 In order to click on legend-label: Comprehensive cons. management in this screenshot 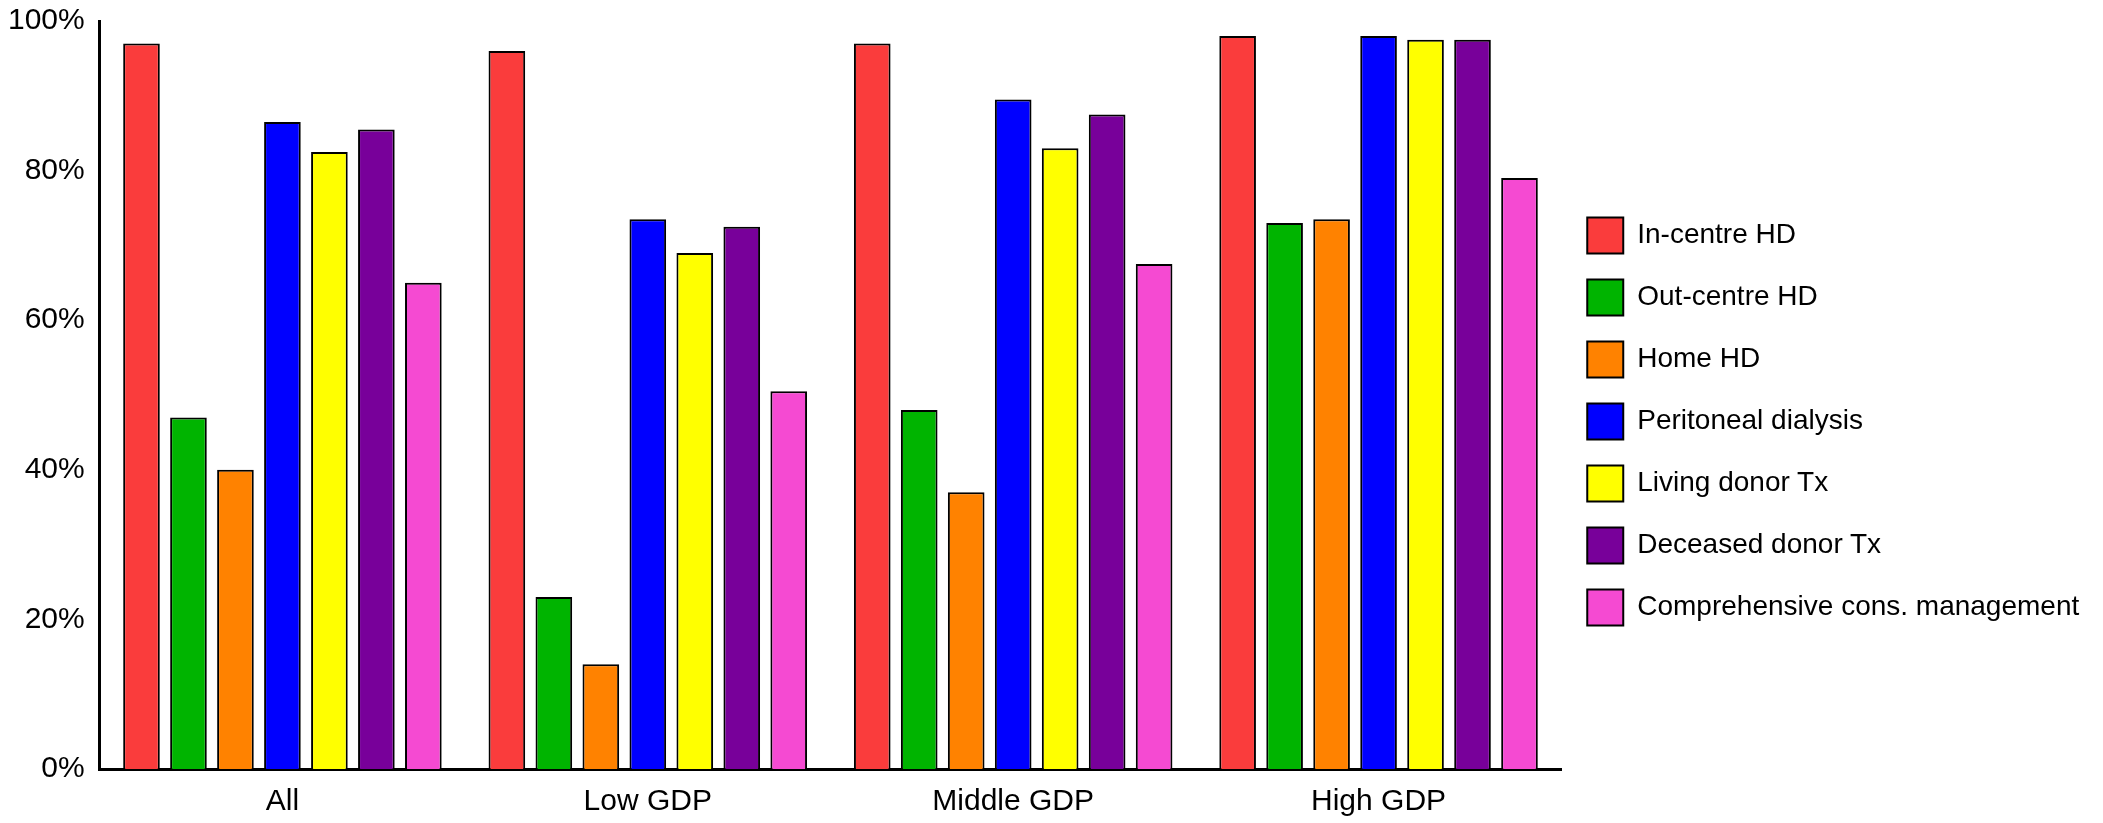, I will do `click(1858, 606)`.